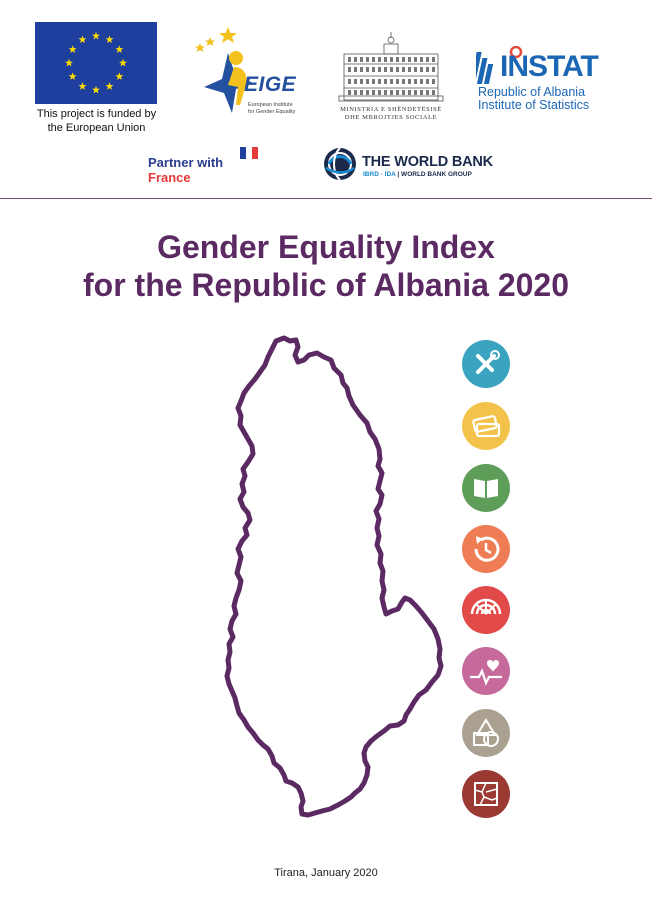 This screenshot has width=652, height=908. Describe the element at coordinates (486, 549) in the screenshot. I see `time-icon` at that location.